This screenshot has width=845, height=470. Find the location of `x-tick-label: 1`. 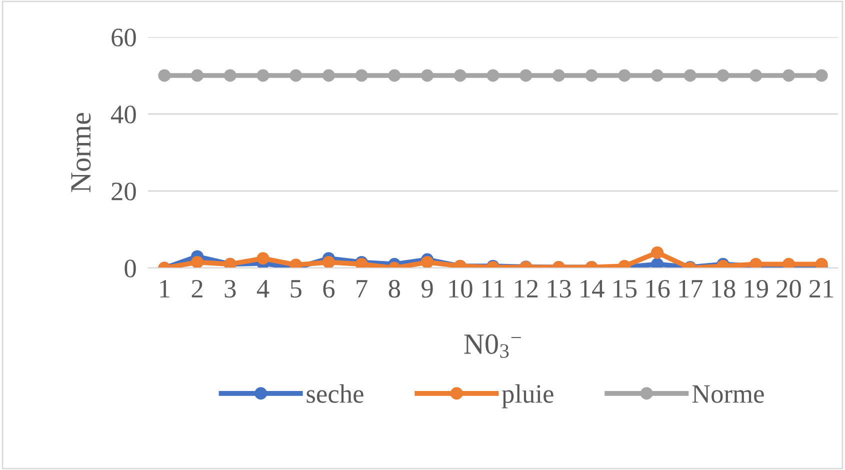

x-tick-label: 1 is located at coordinates (165, 289).